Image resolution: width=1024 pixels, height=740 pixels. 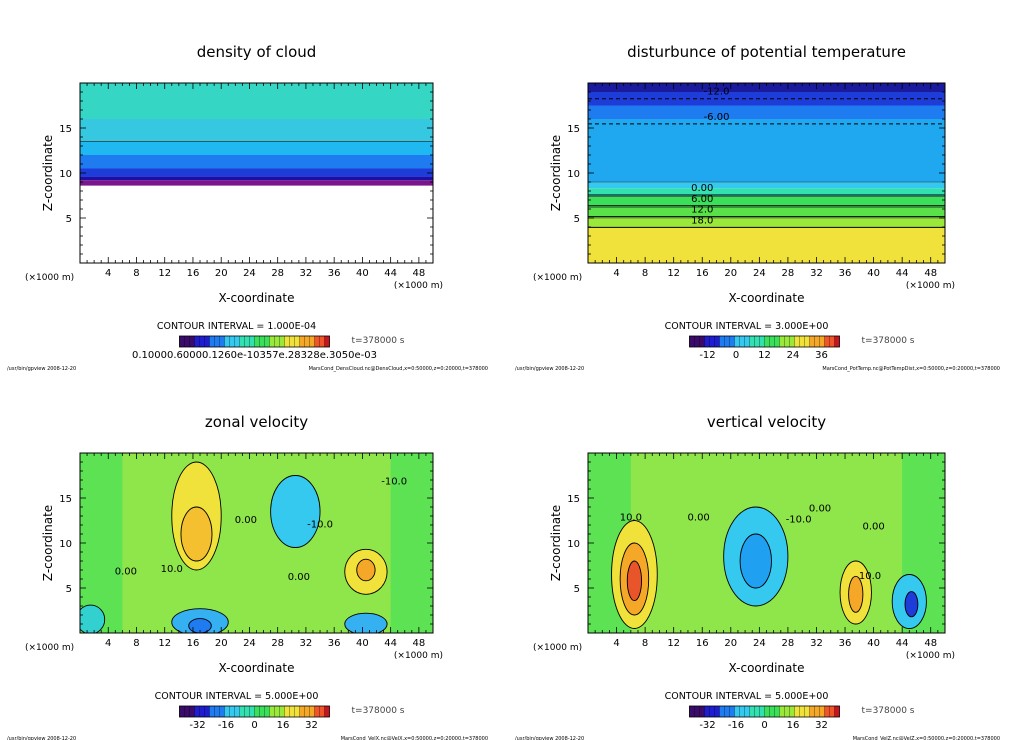 What do you see at coordinates (747, 696) in the screenshot?
I see `contour-interval: CONTOUR INTERVAL = 5.000E+00` at bounding box center [747, 696].